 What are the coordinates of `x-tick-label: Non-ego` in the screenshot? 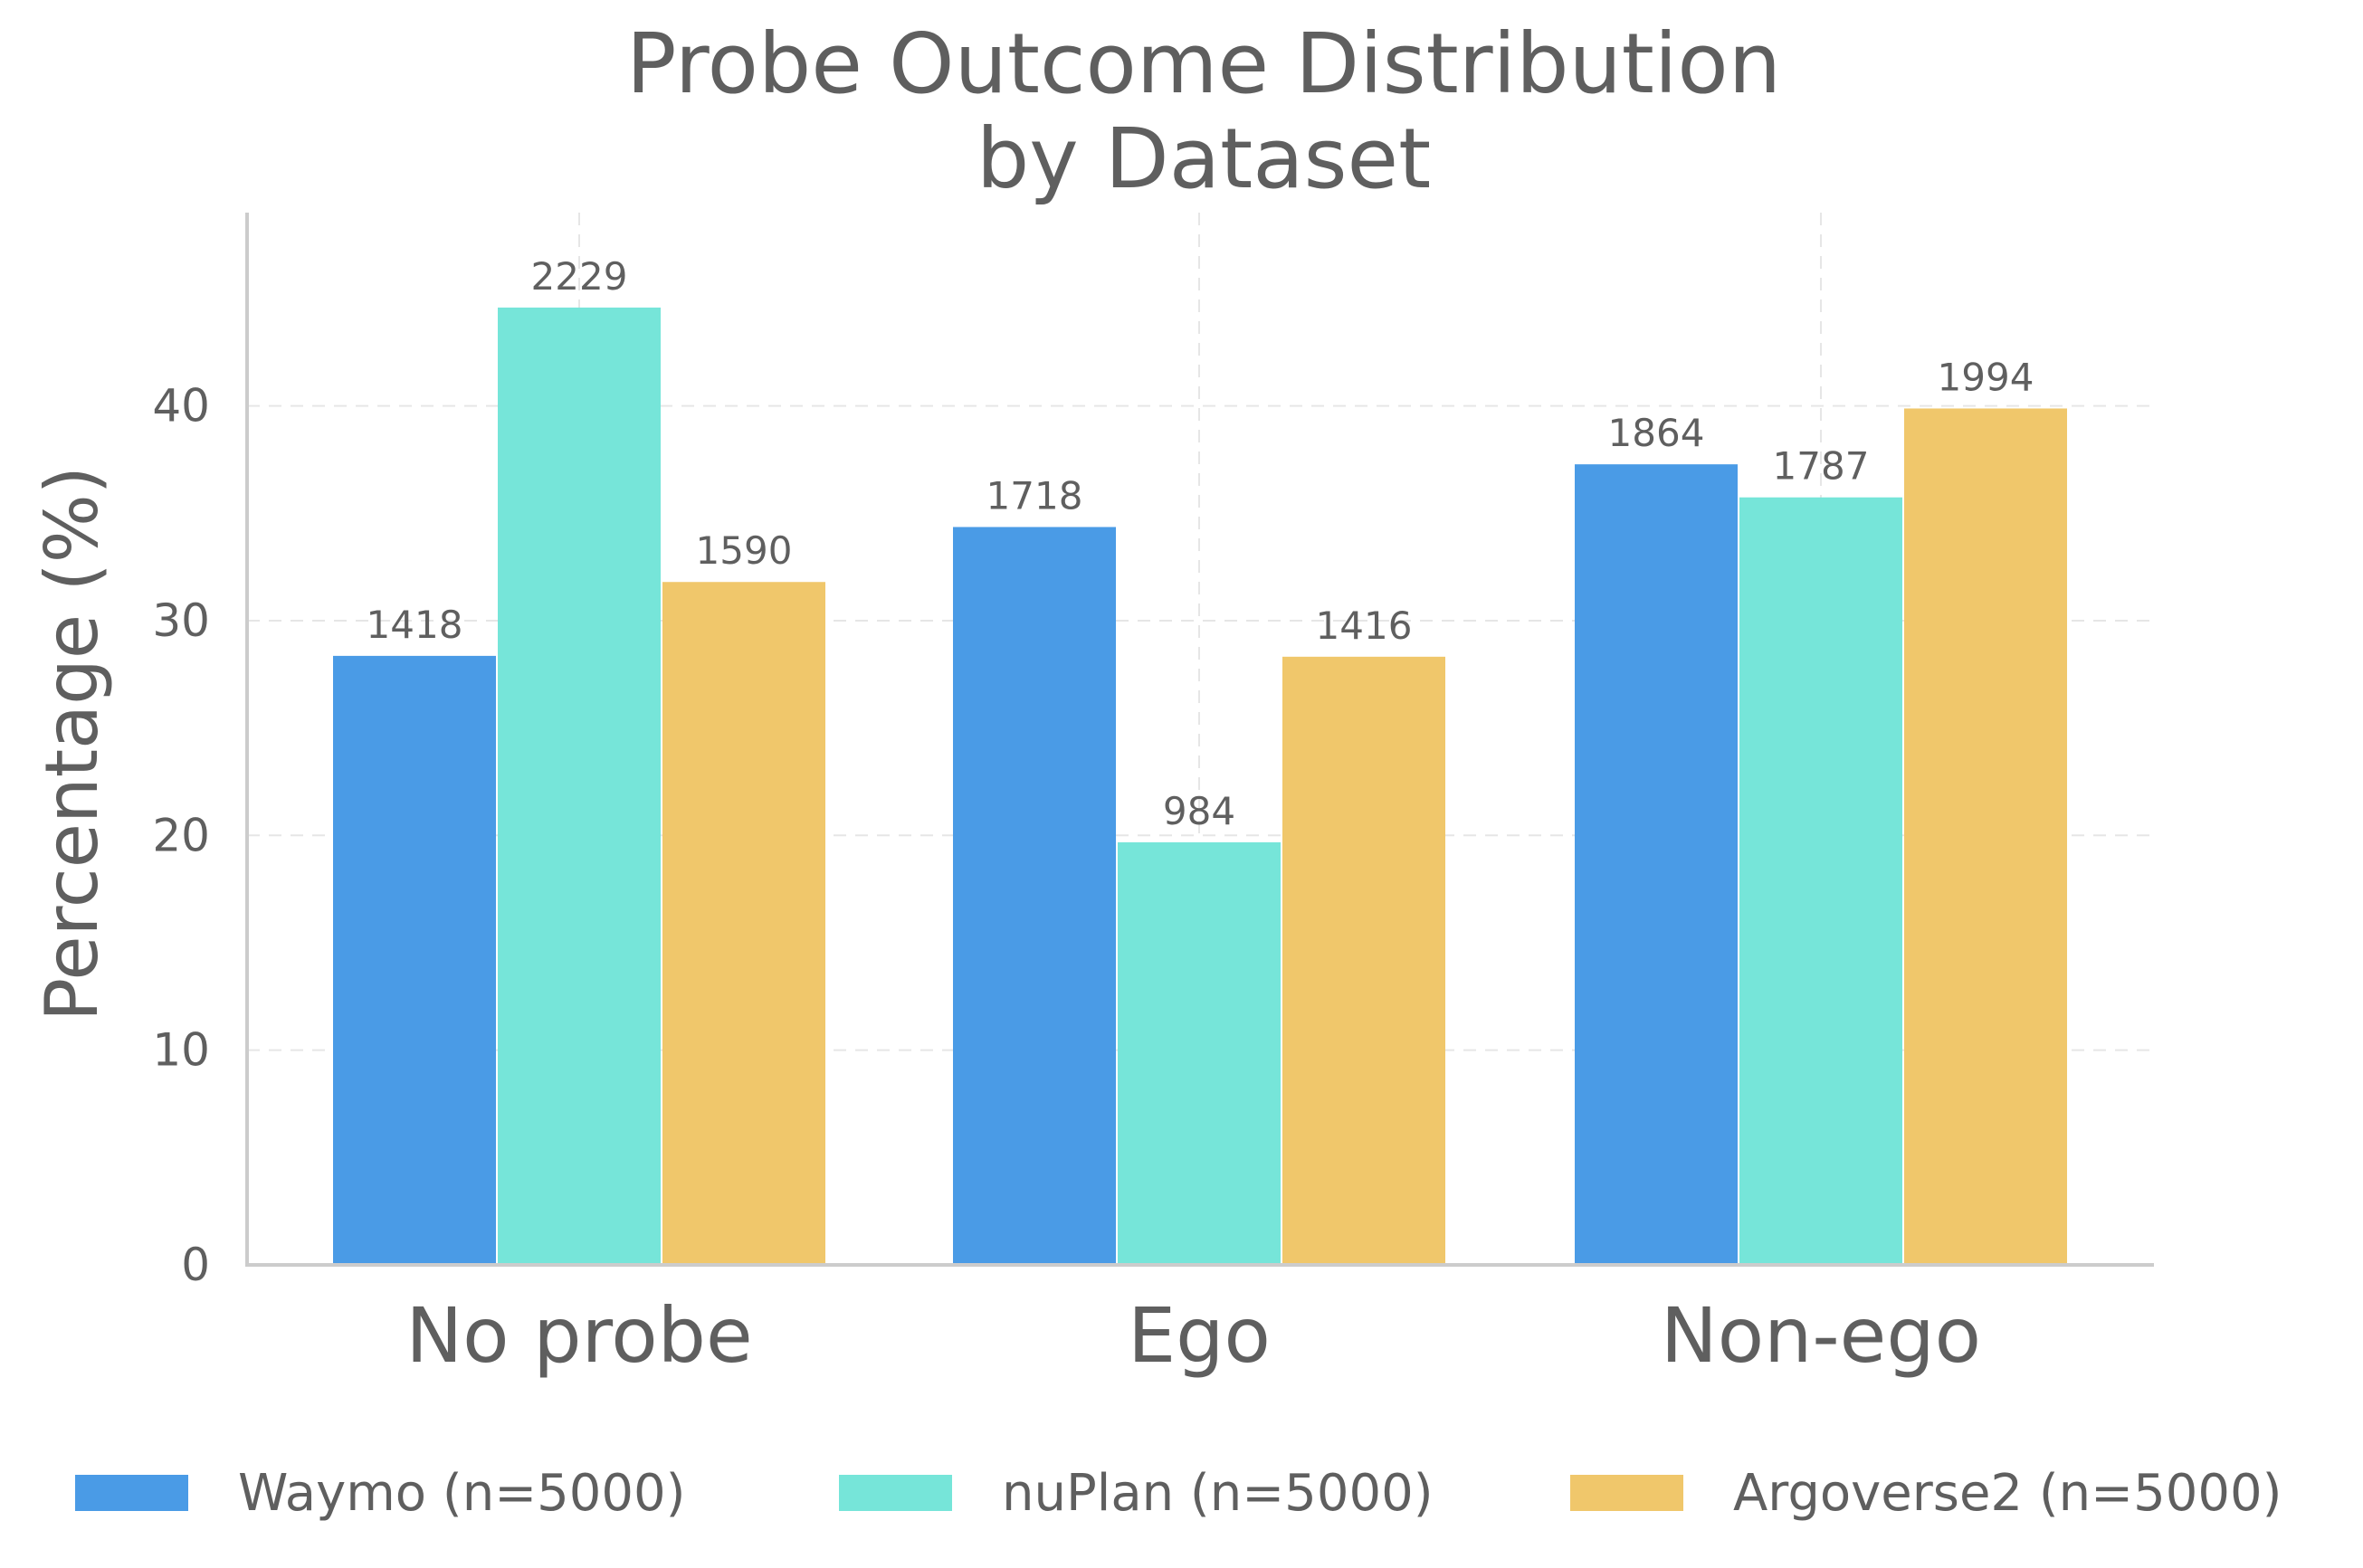 It's located at (1821, 1336).